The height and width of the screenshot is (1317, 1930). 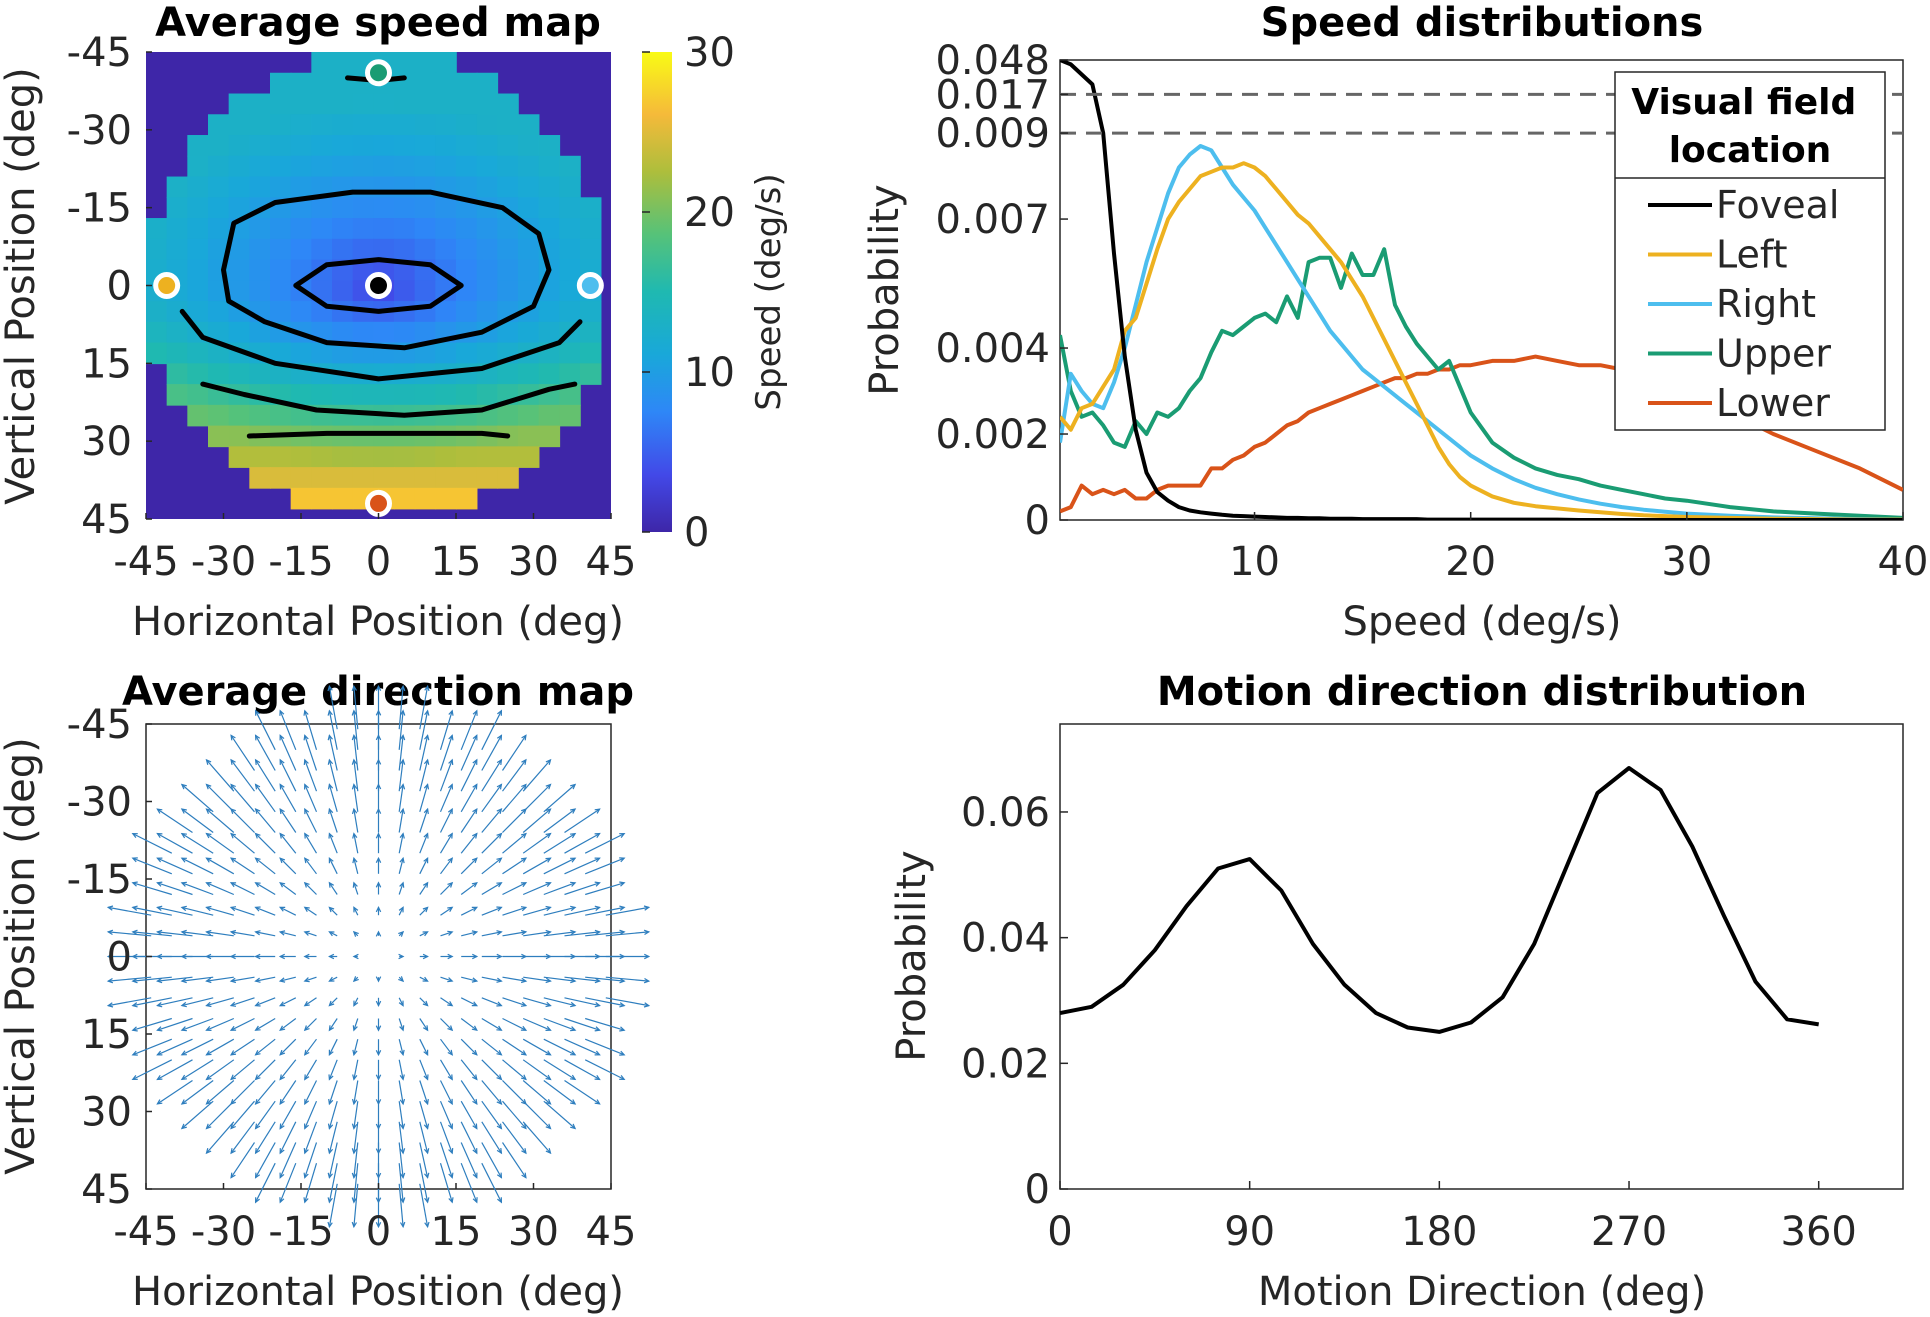 I want to click on x-tick-label: 90, so click(x=1249, y=1232).